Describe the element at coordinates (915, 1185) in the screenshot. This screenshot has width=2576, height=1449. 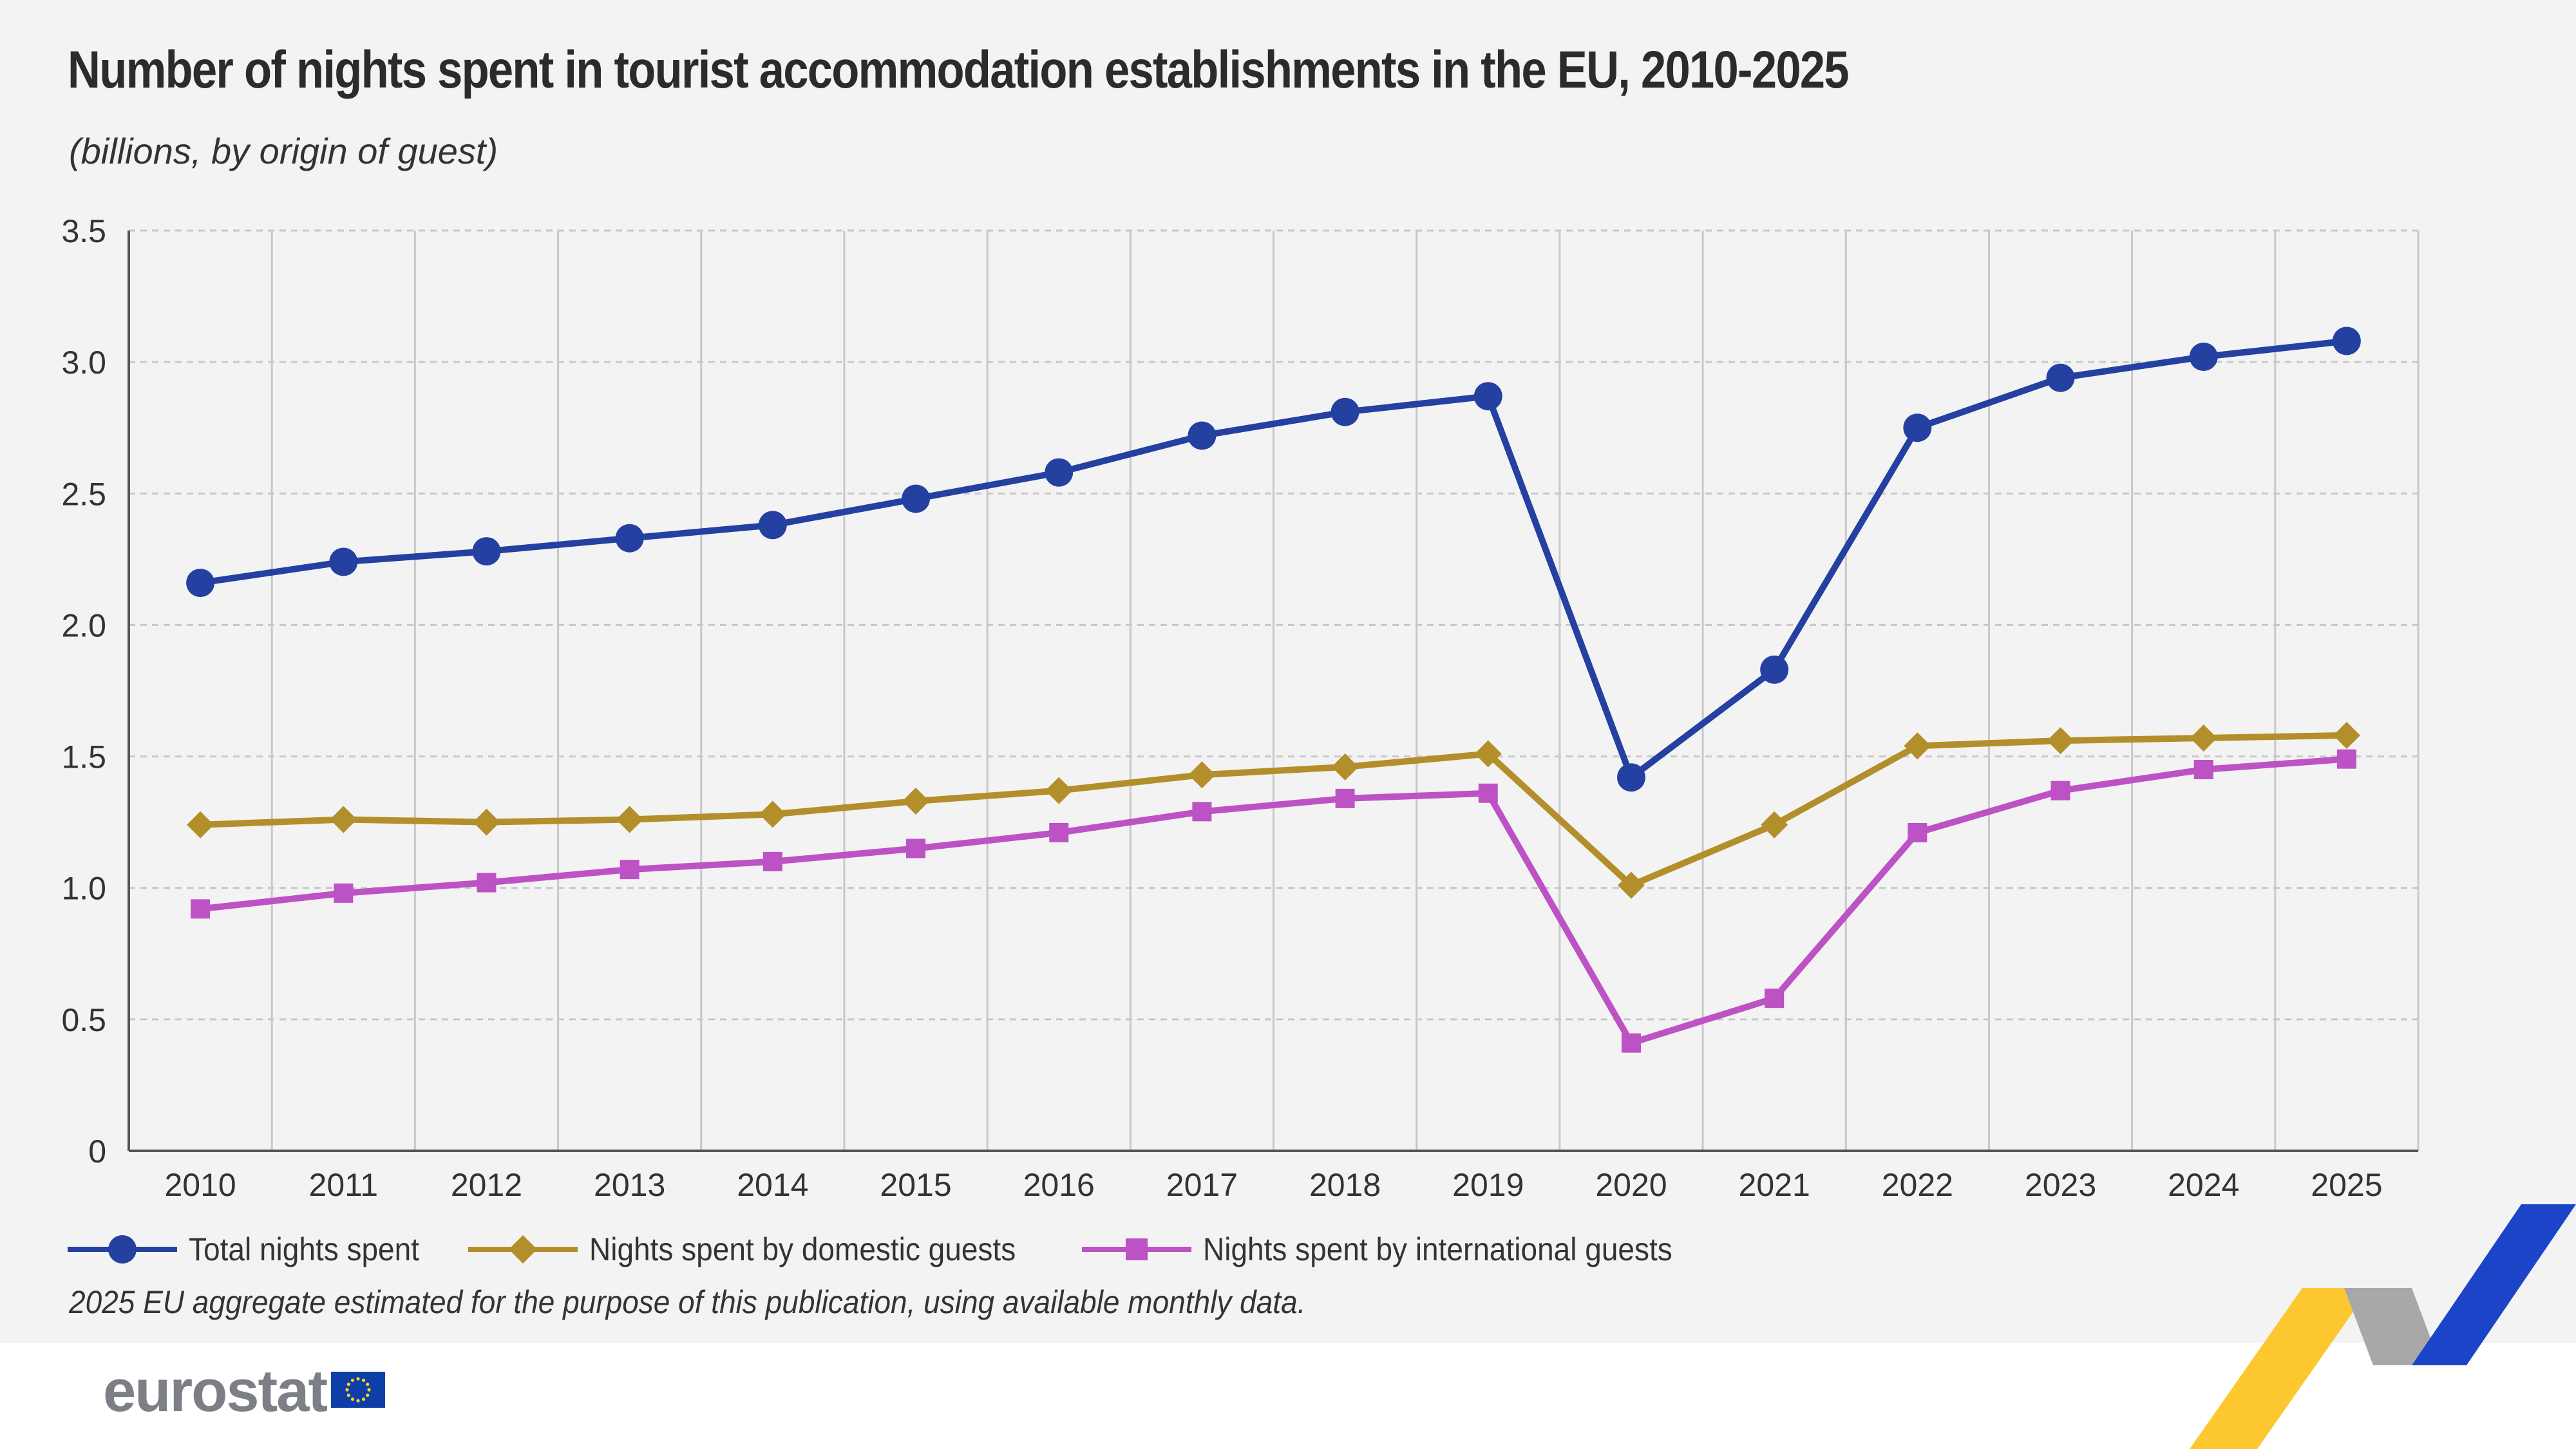
I see `x-tick-label: 2015` at that location.